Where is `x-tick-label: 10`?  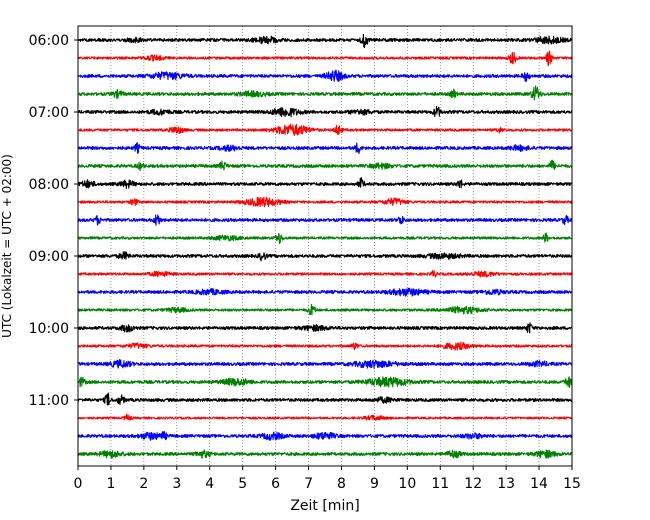 x-tick-label: 10 is located at coordinates (407, 484).